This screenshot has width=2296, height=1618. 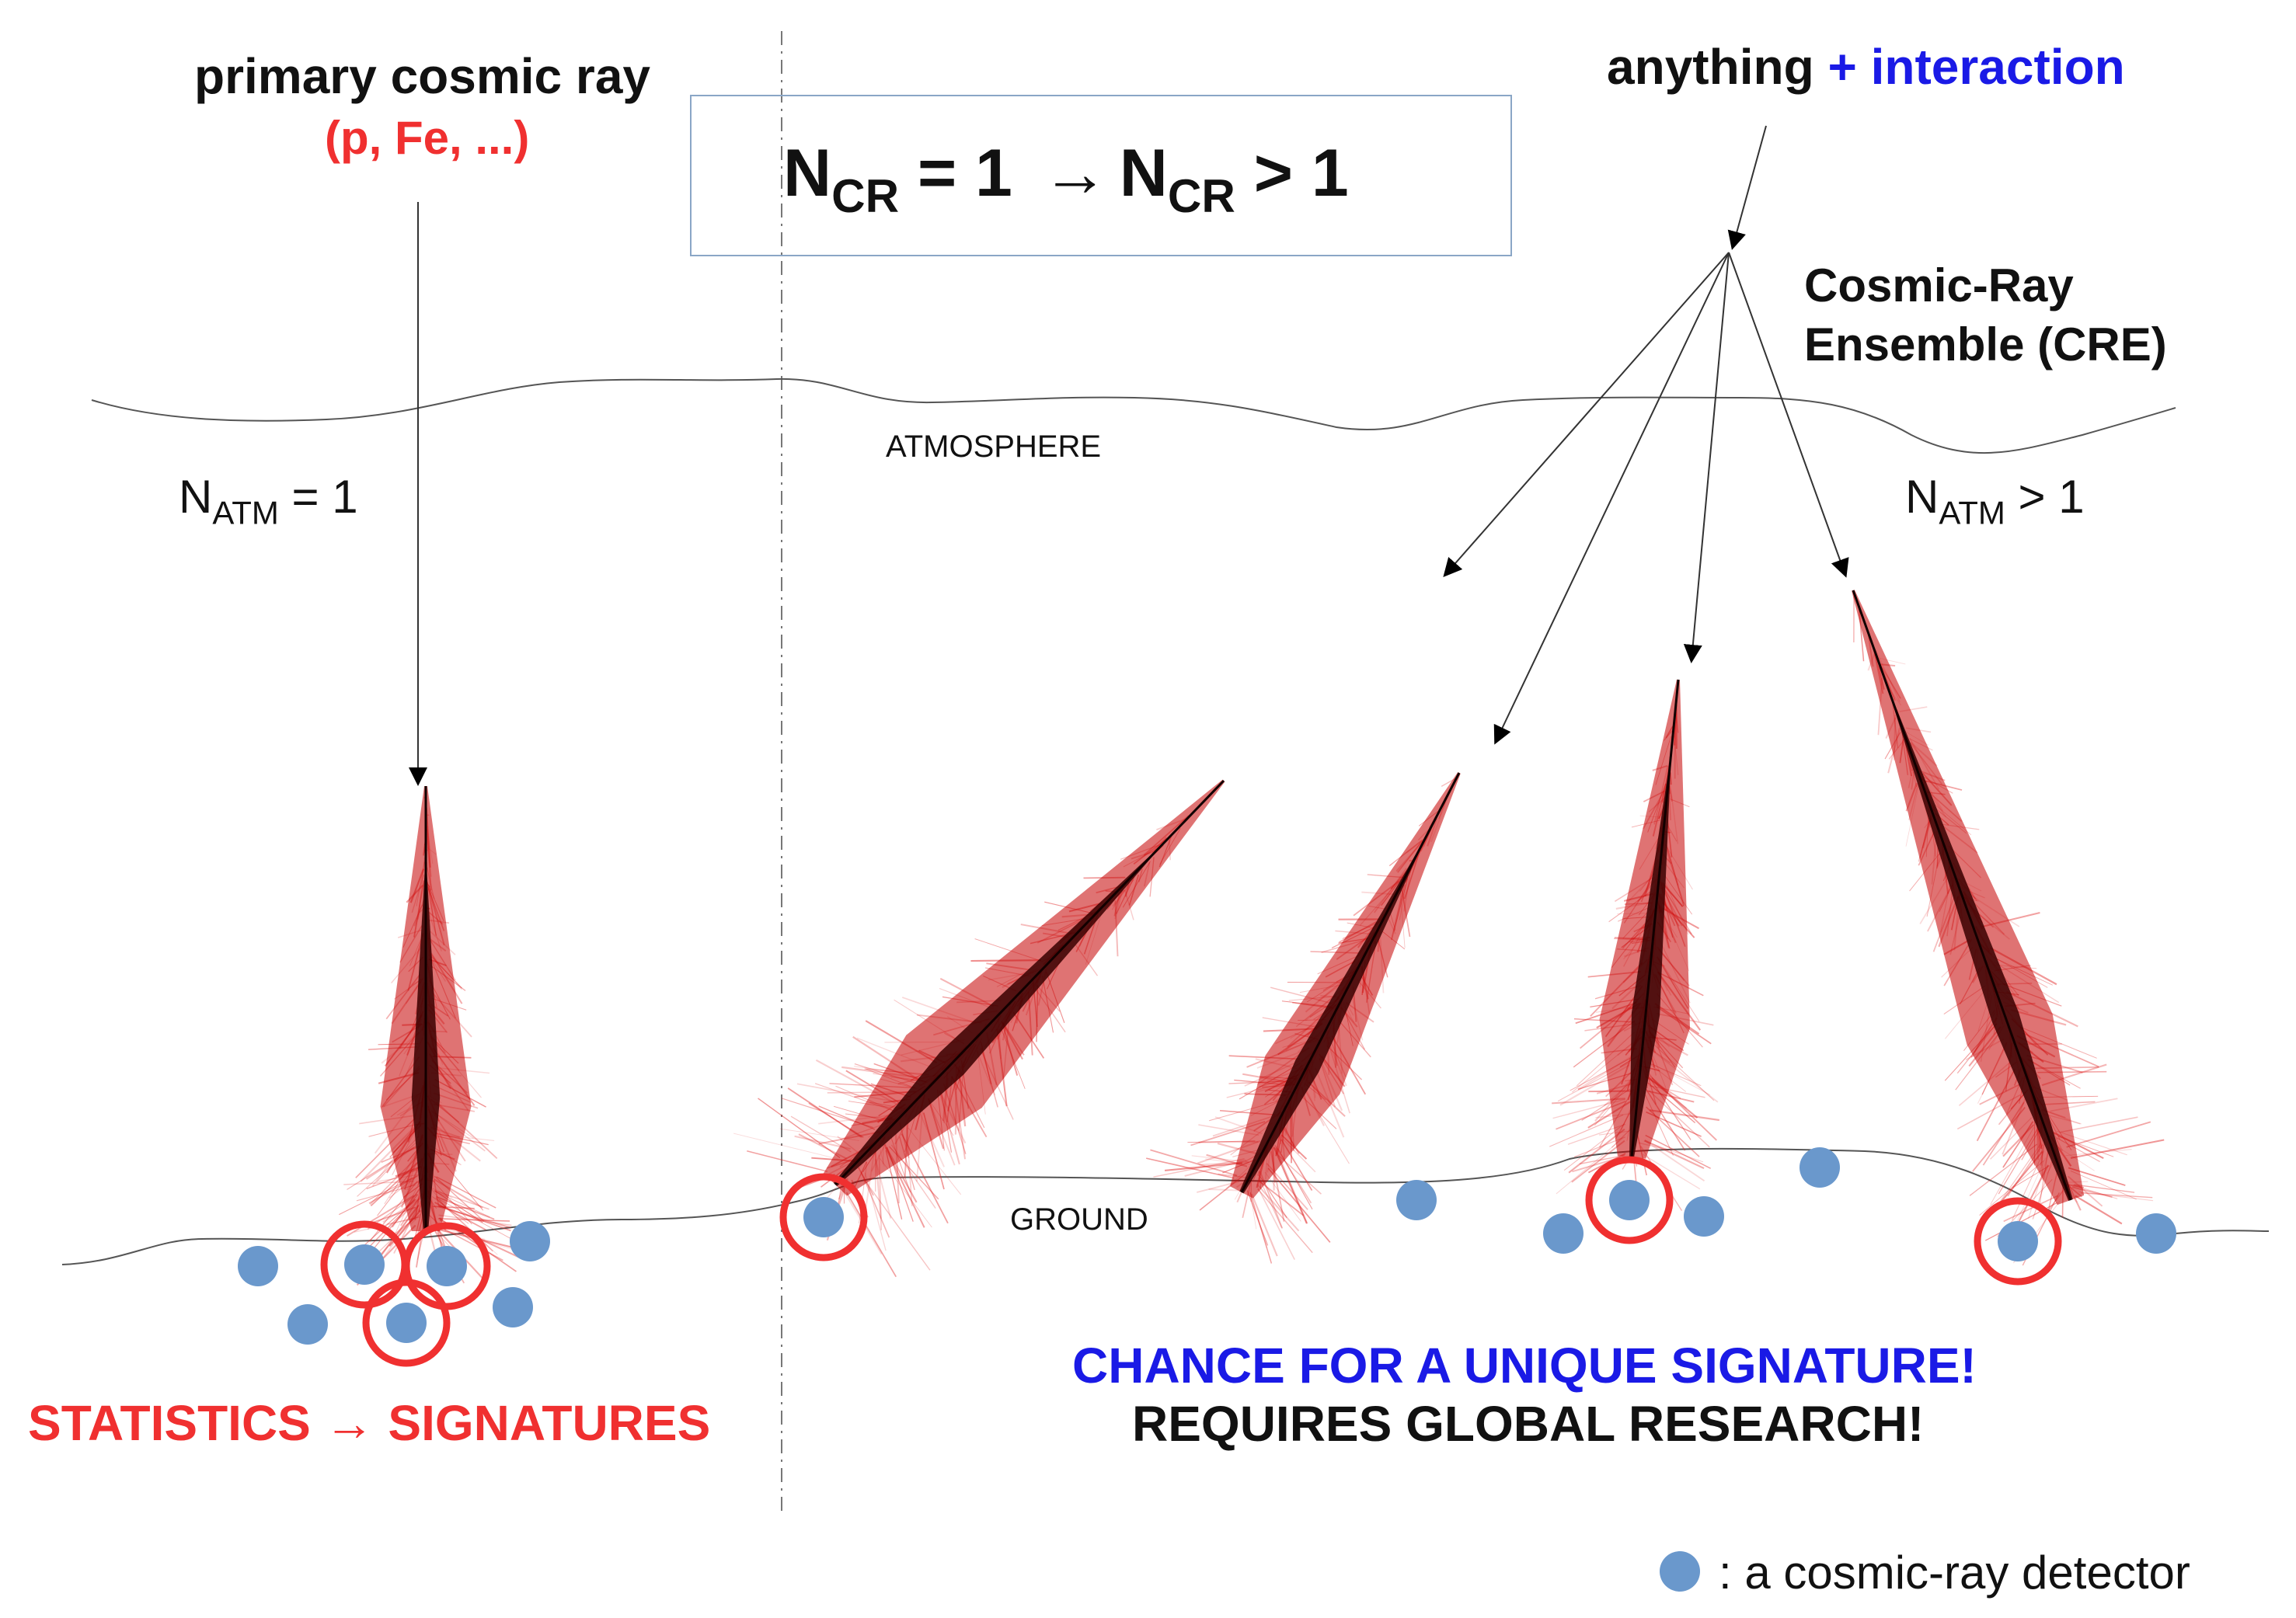 I want to click on natm-left-label: NATM = 1, so click(x=268, y=497).